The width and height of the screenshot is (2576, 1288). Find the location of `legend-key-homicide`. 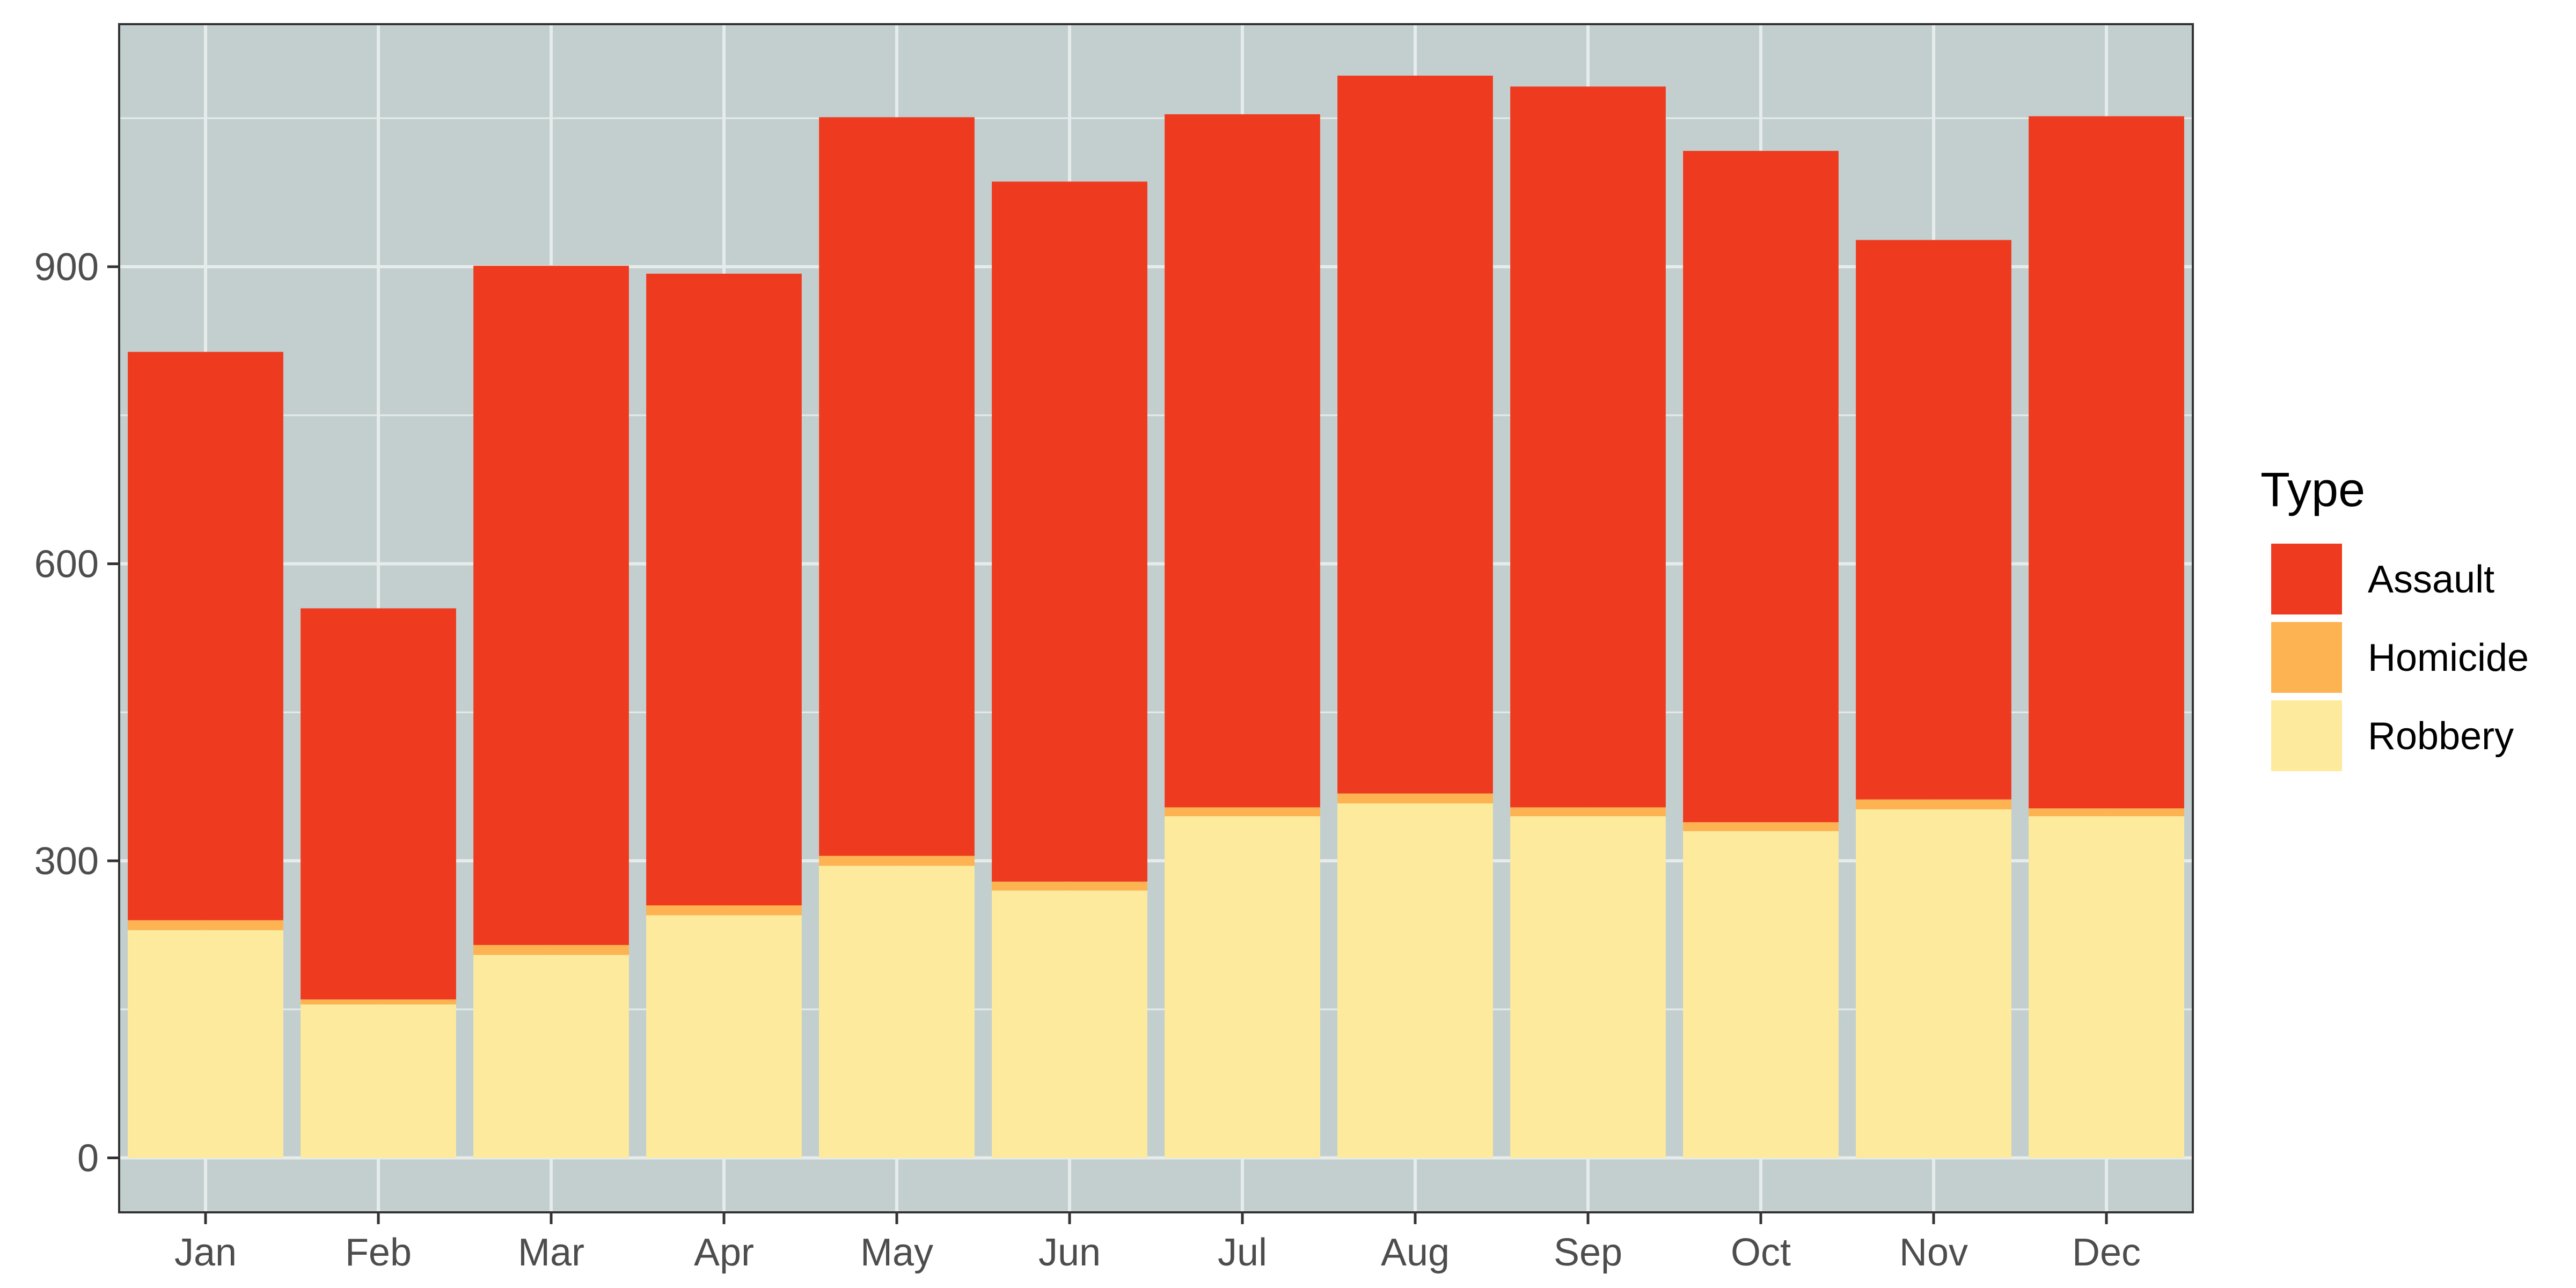

legend-key-homicide is located at coordinates (2306, 657).